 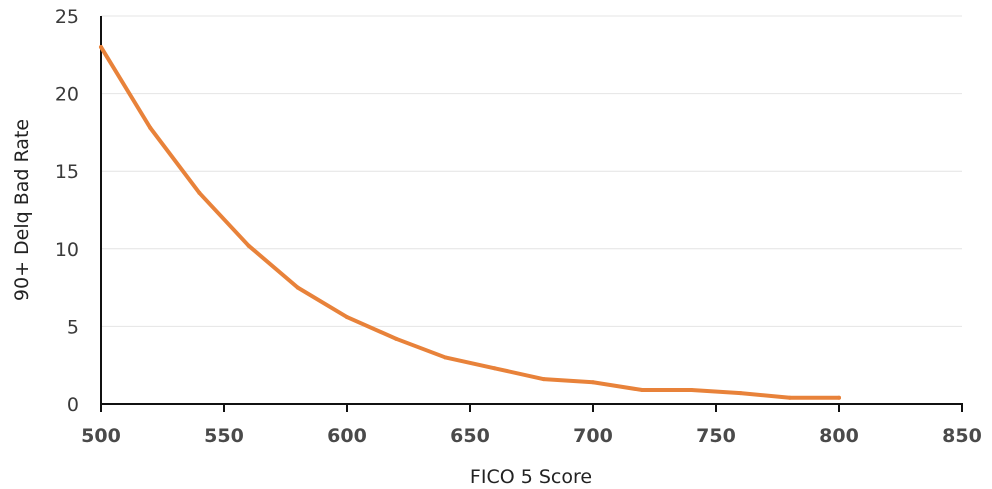 What do you see at coordinates (224, 436) in the screenshot?
I see `x-tick-label: 550` at bounding box center [224, 436].